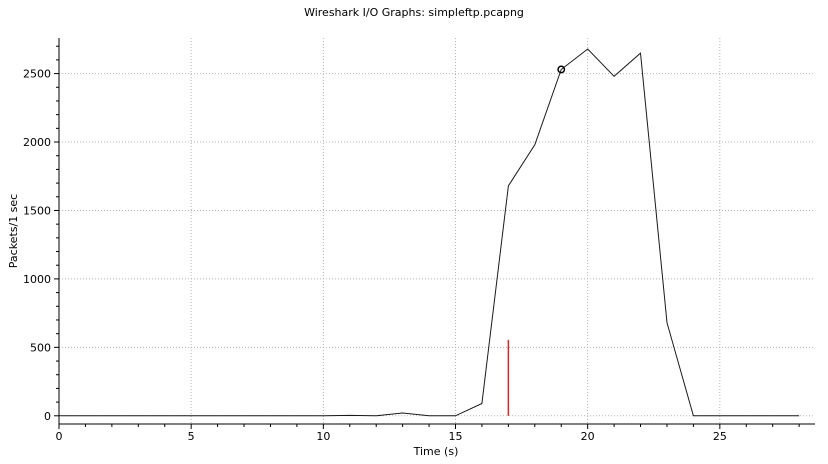 This screenshot has width=828, height=464. I want to click on y-tick-label: 1500, so click(37, 210).